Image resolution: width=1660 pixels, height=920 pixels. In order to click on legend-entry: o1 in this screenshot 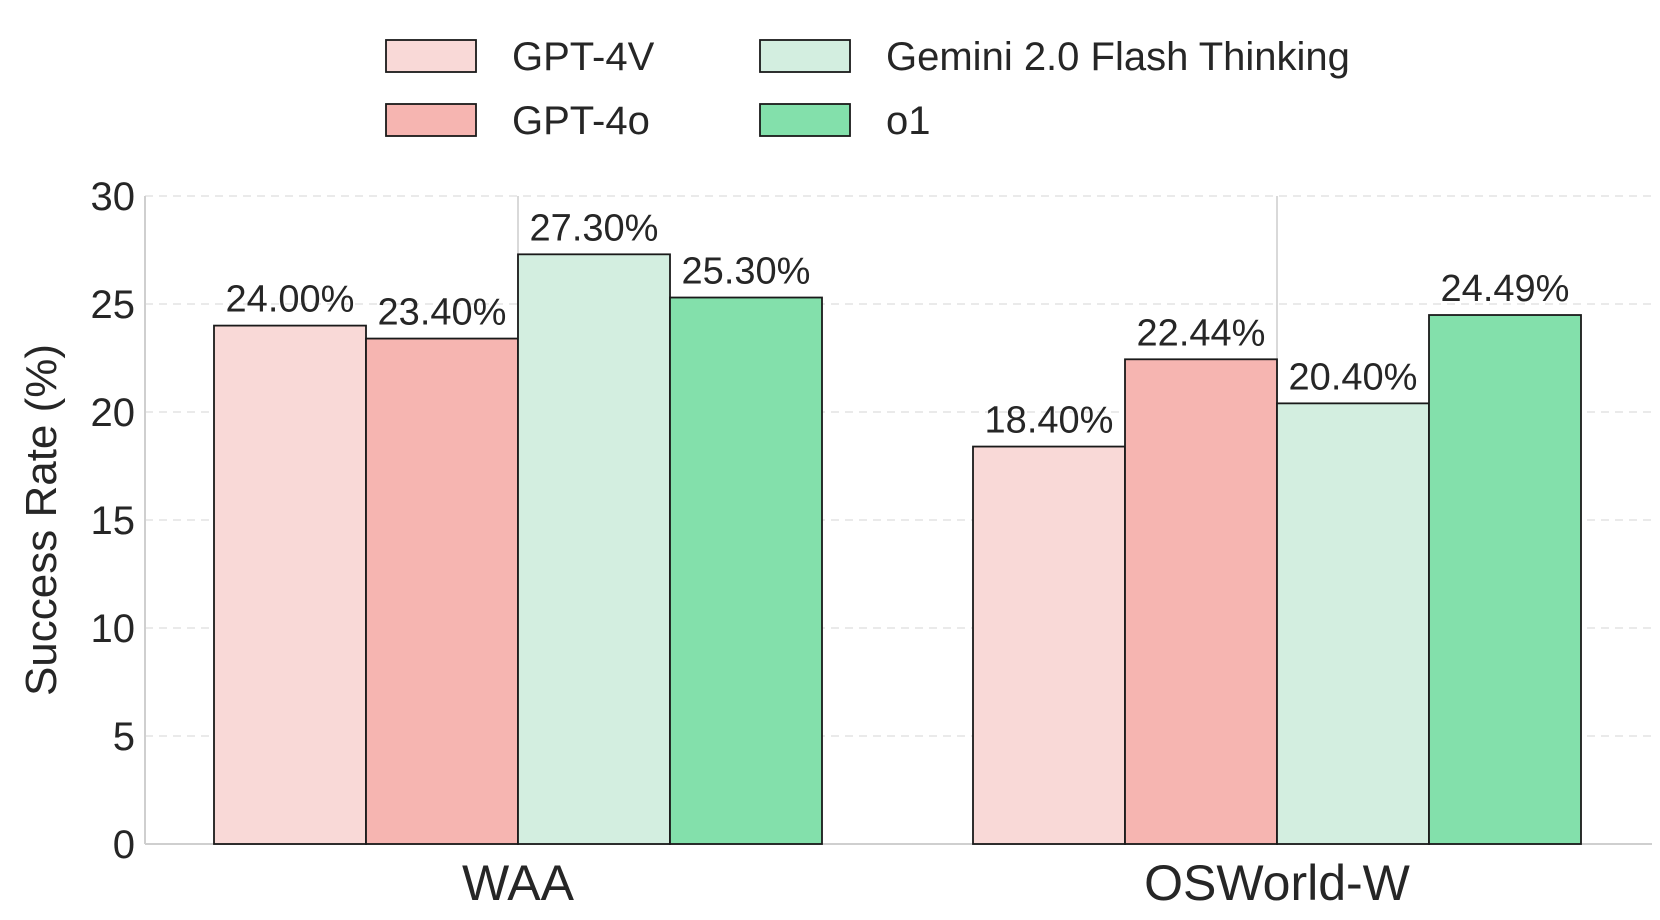, I will do `click(845, 121)`.